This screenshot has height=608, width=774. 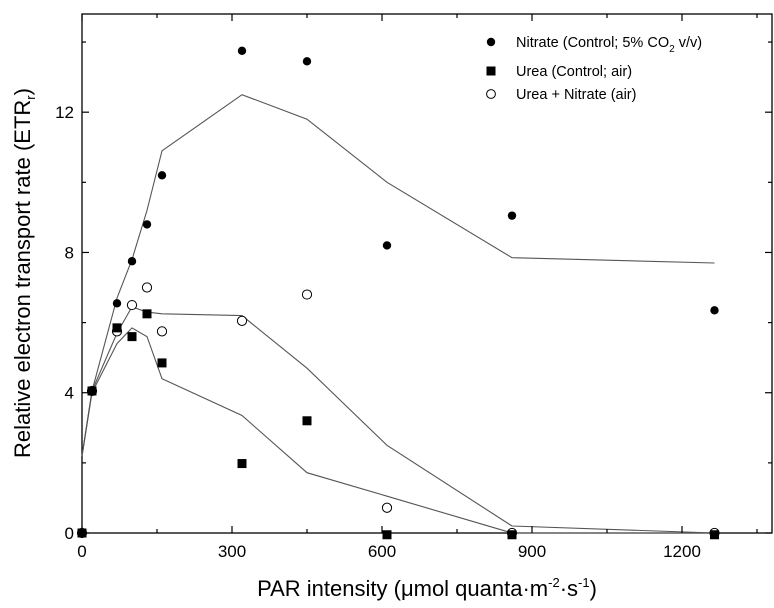 I want to click on x-tick-label: 900, so click(x=532, y=551).